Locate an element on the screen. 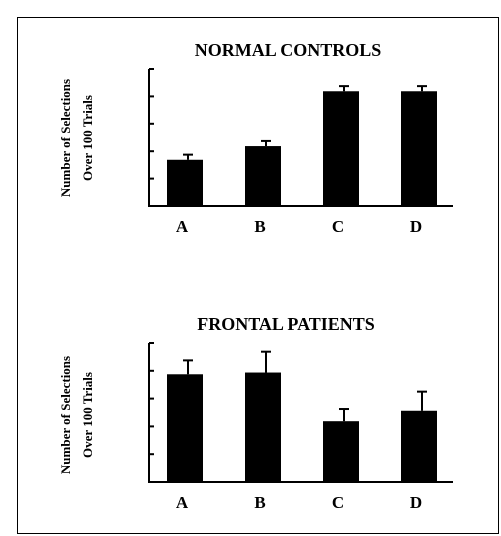  chart-2-bar-a is located at coordinates (185, 428).